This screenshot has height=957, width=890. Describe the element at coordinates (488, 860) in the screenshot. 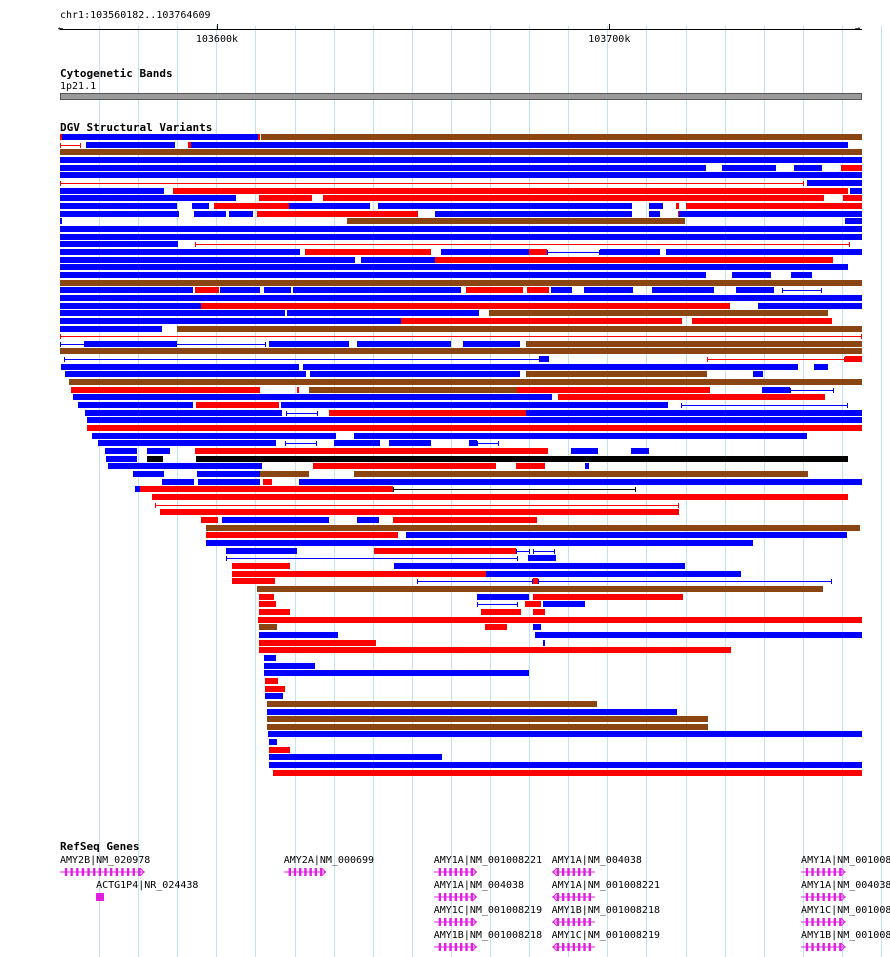

I see `gene-label: AMY1A|NM_001008221` at that location.